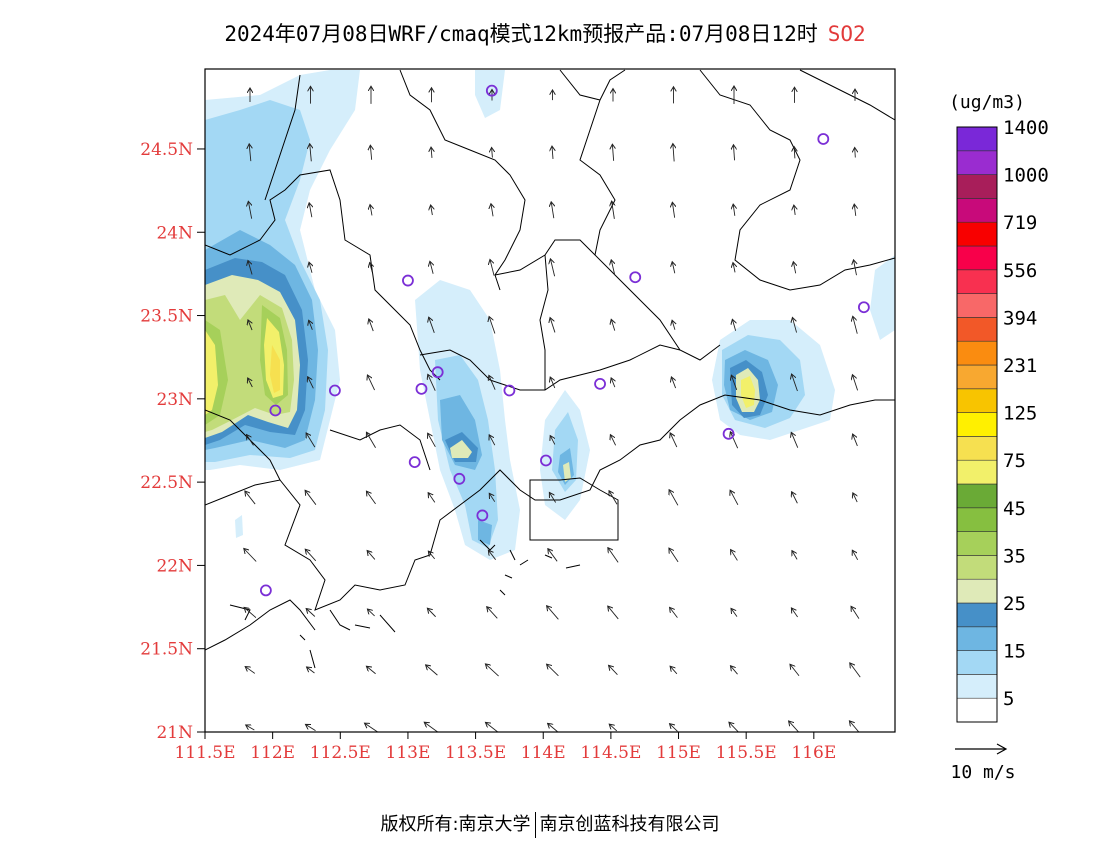 Image resolution: width=1100 pixels, height=850 pixels. Describe the element at coordinates (1020, 223) in the screenshot. I see `legend-label: 719` at that location.